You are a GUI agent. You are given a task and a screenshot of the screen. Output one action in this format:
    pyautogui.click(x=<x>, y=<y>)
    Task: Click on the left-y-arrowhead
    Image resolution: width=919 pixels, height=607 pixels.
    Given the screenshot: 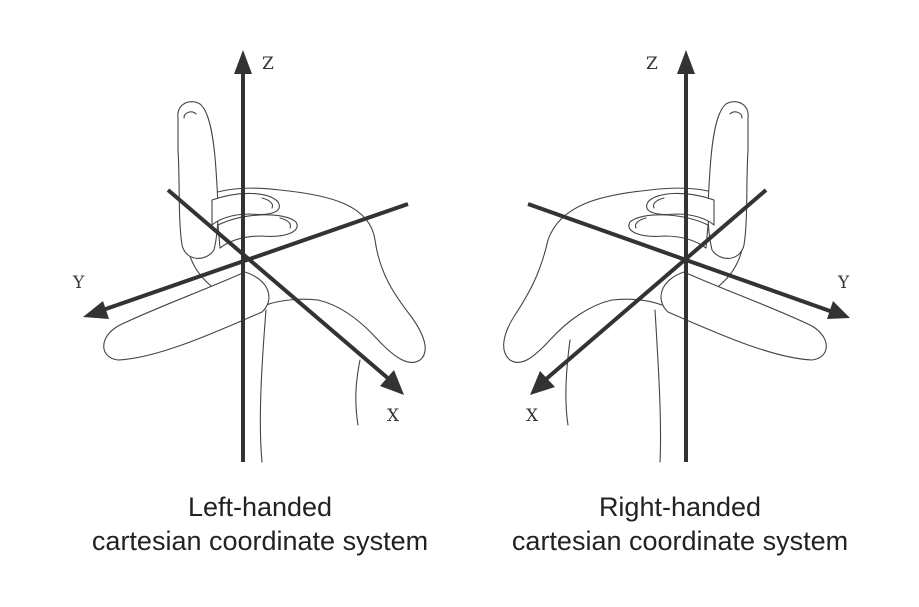 What is the action you would take?
    pyautogui.click(x=96, y=310)
    